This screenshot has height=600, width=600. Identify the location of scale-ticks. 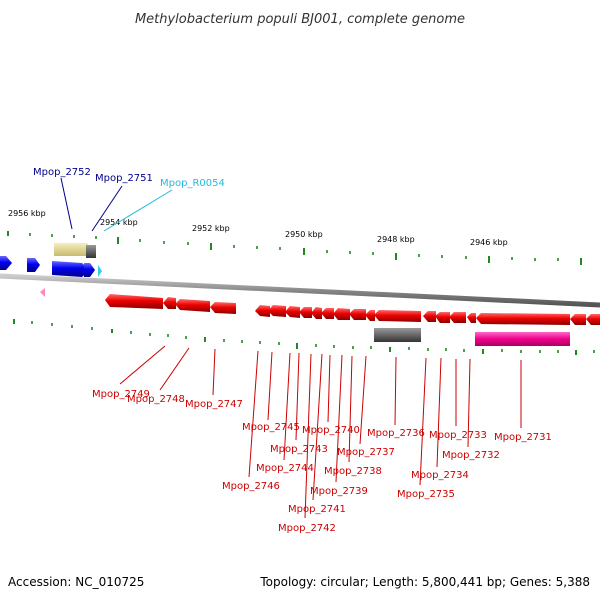
(294, 248).